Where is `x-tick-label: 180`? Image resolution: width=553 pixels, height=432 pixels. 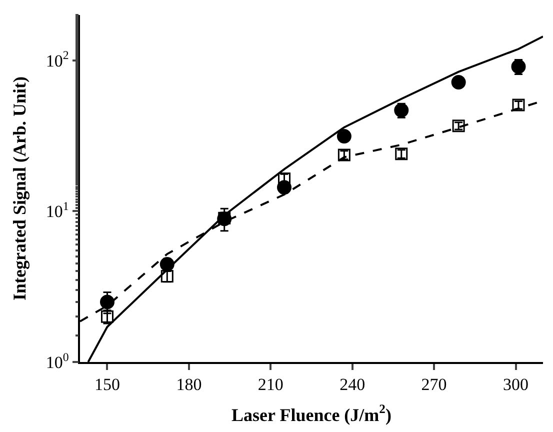
x-tick-label: 180 is located at coordinates (189, 384).